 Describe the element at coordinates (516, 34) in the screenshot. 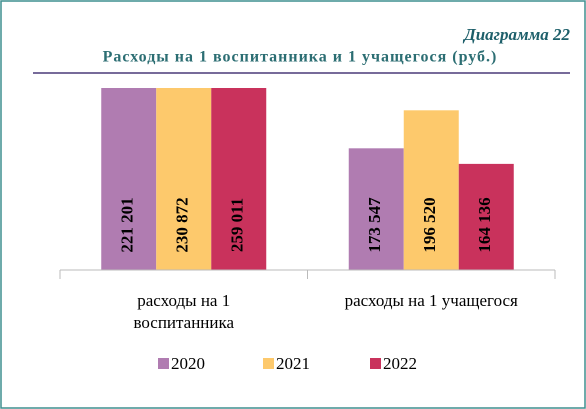

I see `chart-subtitle: Диаграмма 22` at that location.